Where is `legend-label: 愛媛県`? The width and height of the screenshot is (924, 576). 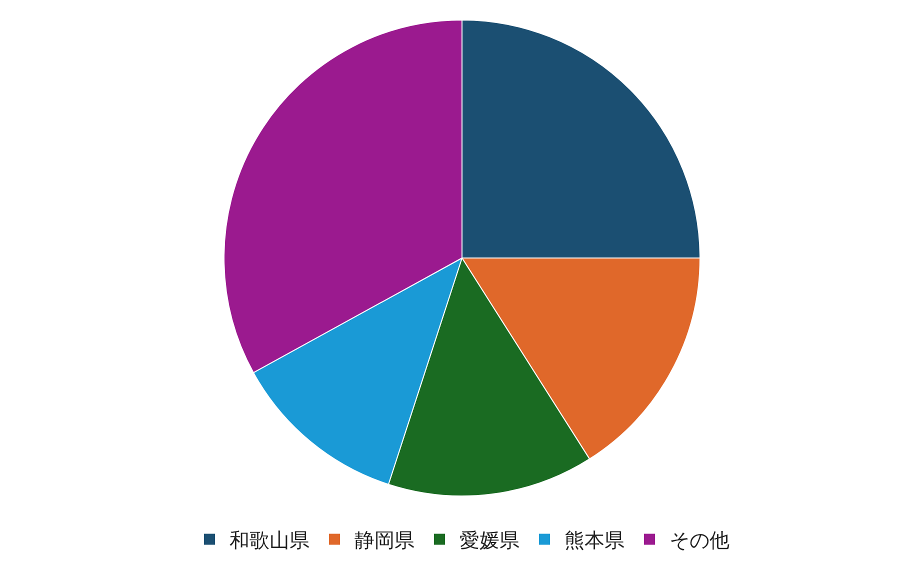 legend-label: 愛媛県 is located at coordinates (490, 540).